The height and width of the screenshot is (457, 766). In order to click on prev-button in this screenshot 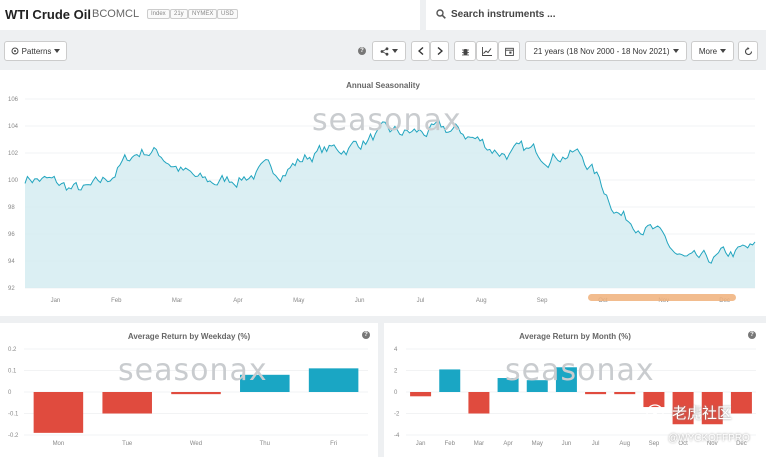, I will do `click(420, 51)`.